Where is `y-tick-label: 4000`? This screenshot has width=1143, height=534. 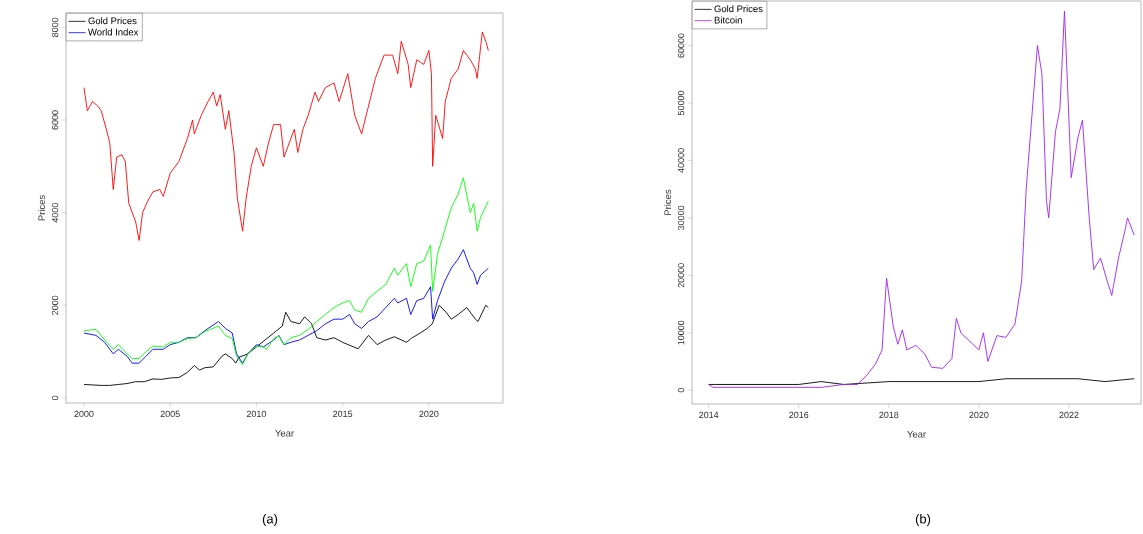 y-tick-label: 4000 is located at coordinates (55, 213).